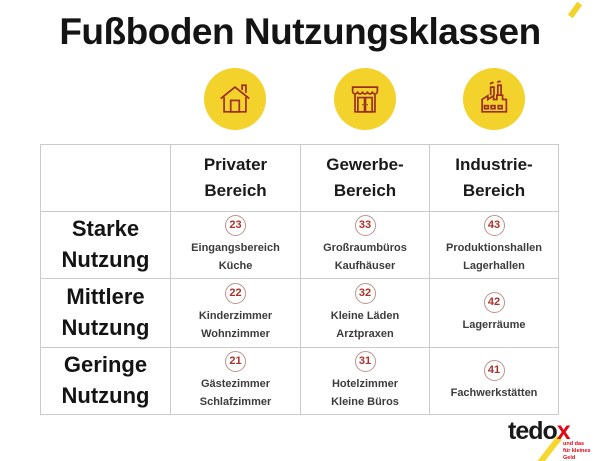 Image resolution: width=600 pixels, height=461 pixels. I want to click on factory-icon, so click(493, 99).